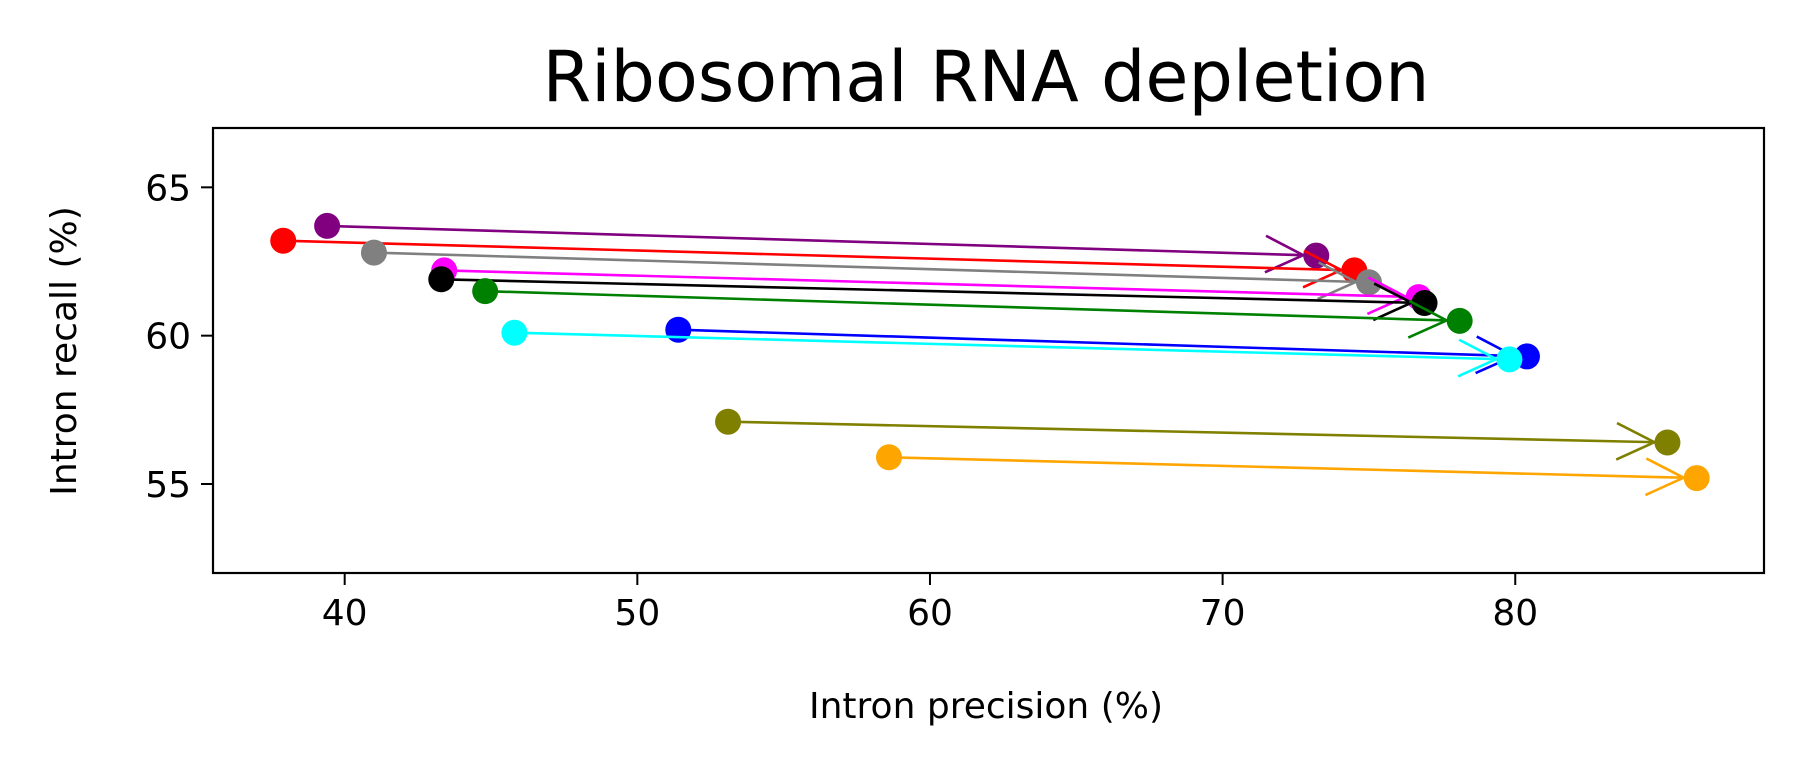 This screenshot has width=1800, height=776. Describe the element at coordinates (168, 337) in the screenshot. I see `y-tick-label: 60` at that location.